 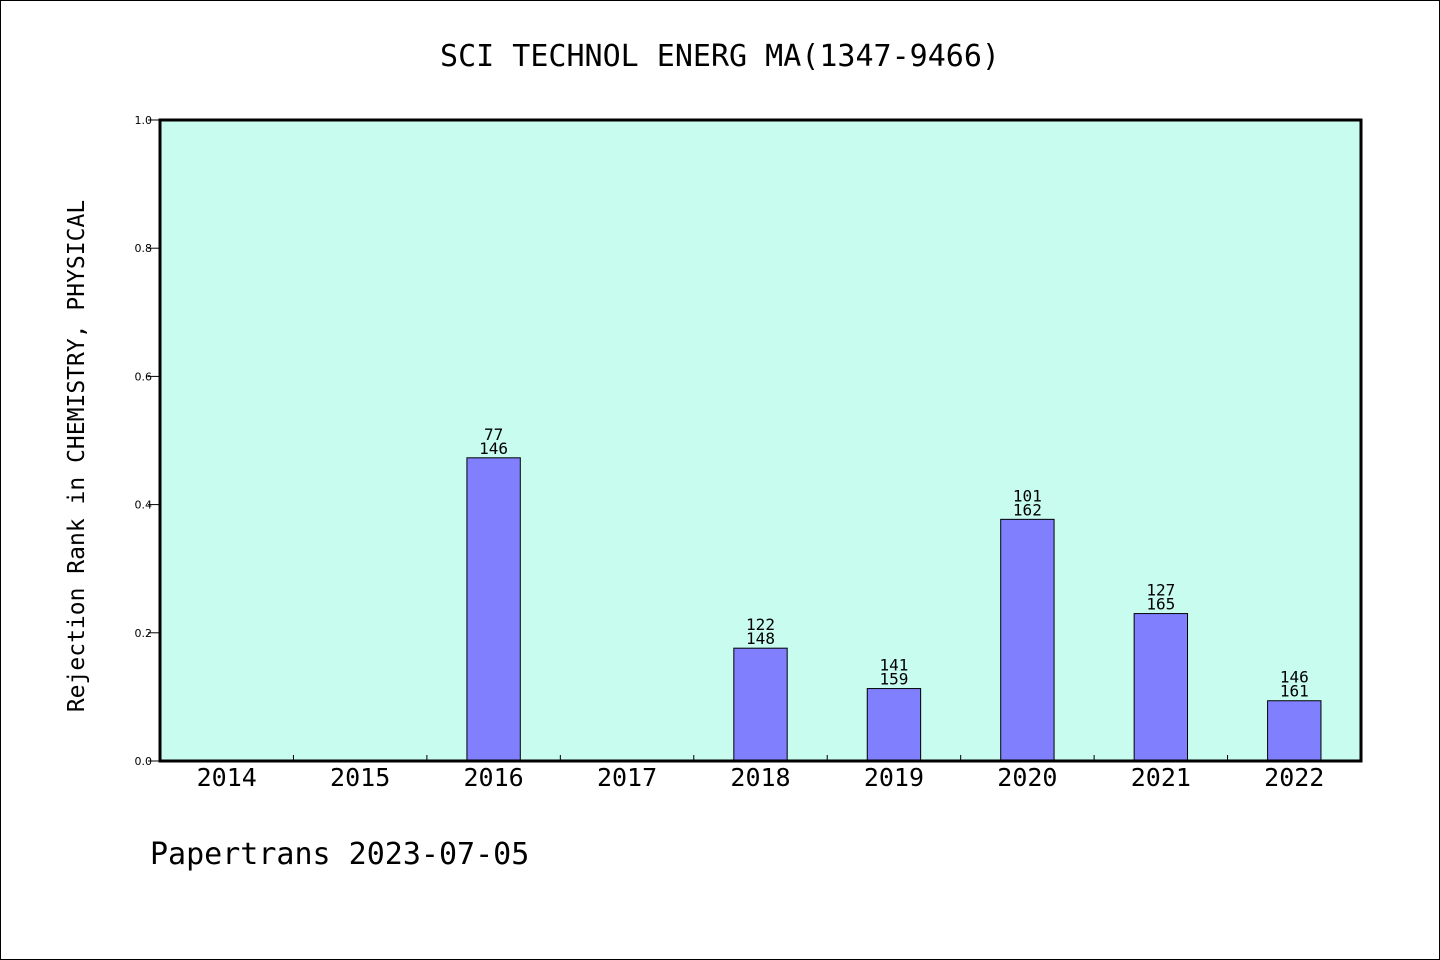 I want to click on y-tick-label: 0.2, so click(x=144, y=633).